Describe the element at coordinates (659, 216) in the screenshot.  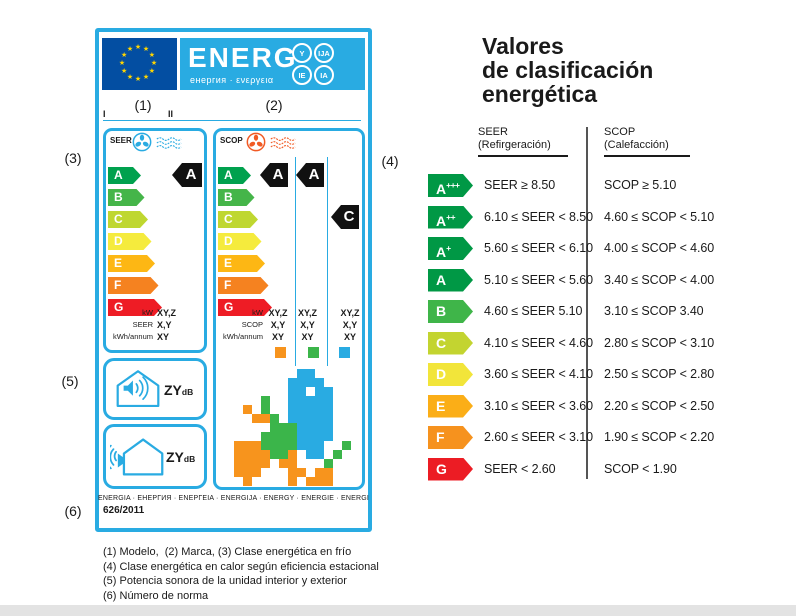
I see `scop-range: 4.60 ≤ SCOP < 5.10` at that location.